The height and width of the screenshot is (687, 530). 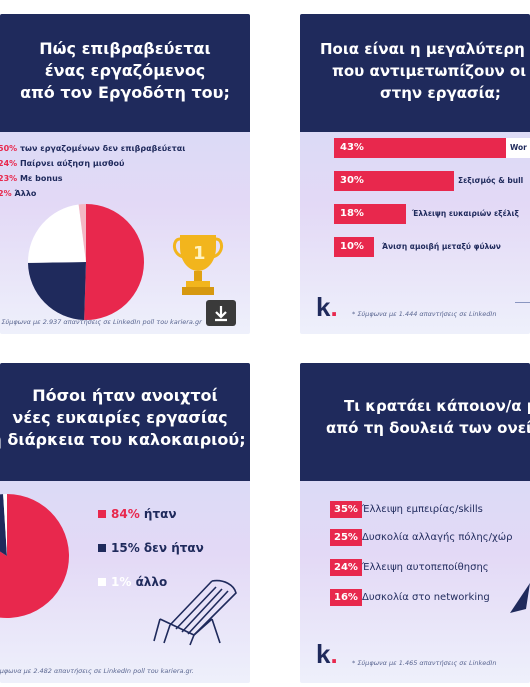 I want to click on arrow-icon, so click(x=520, y=598).